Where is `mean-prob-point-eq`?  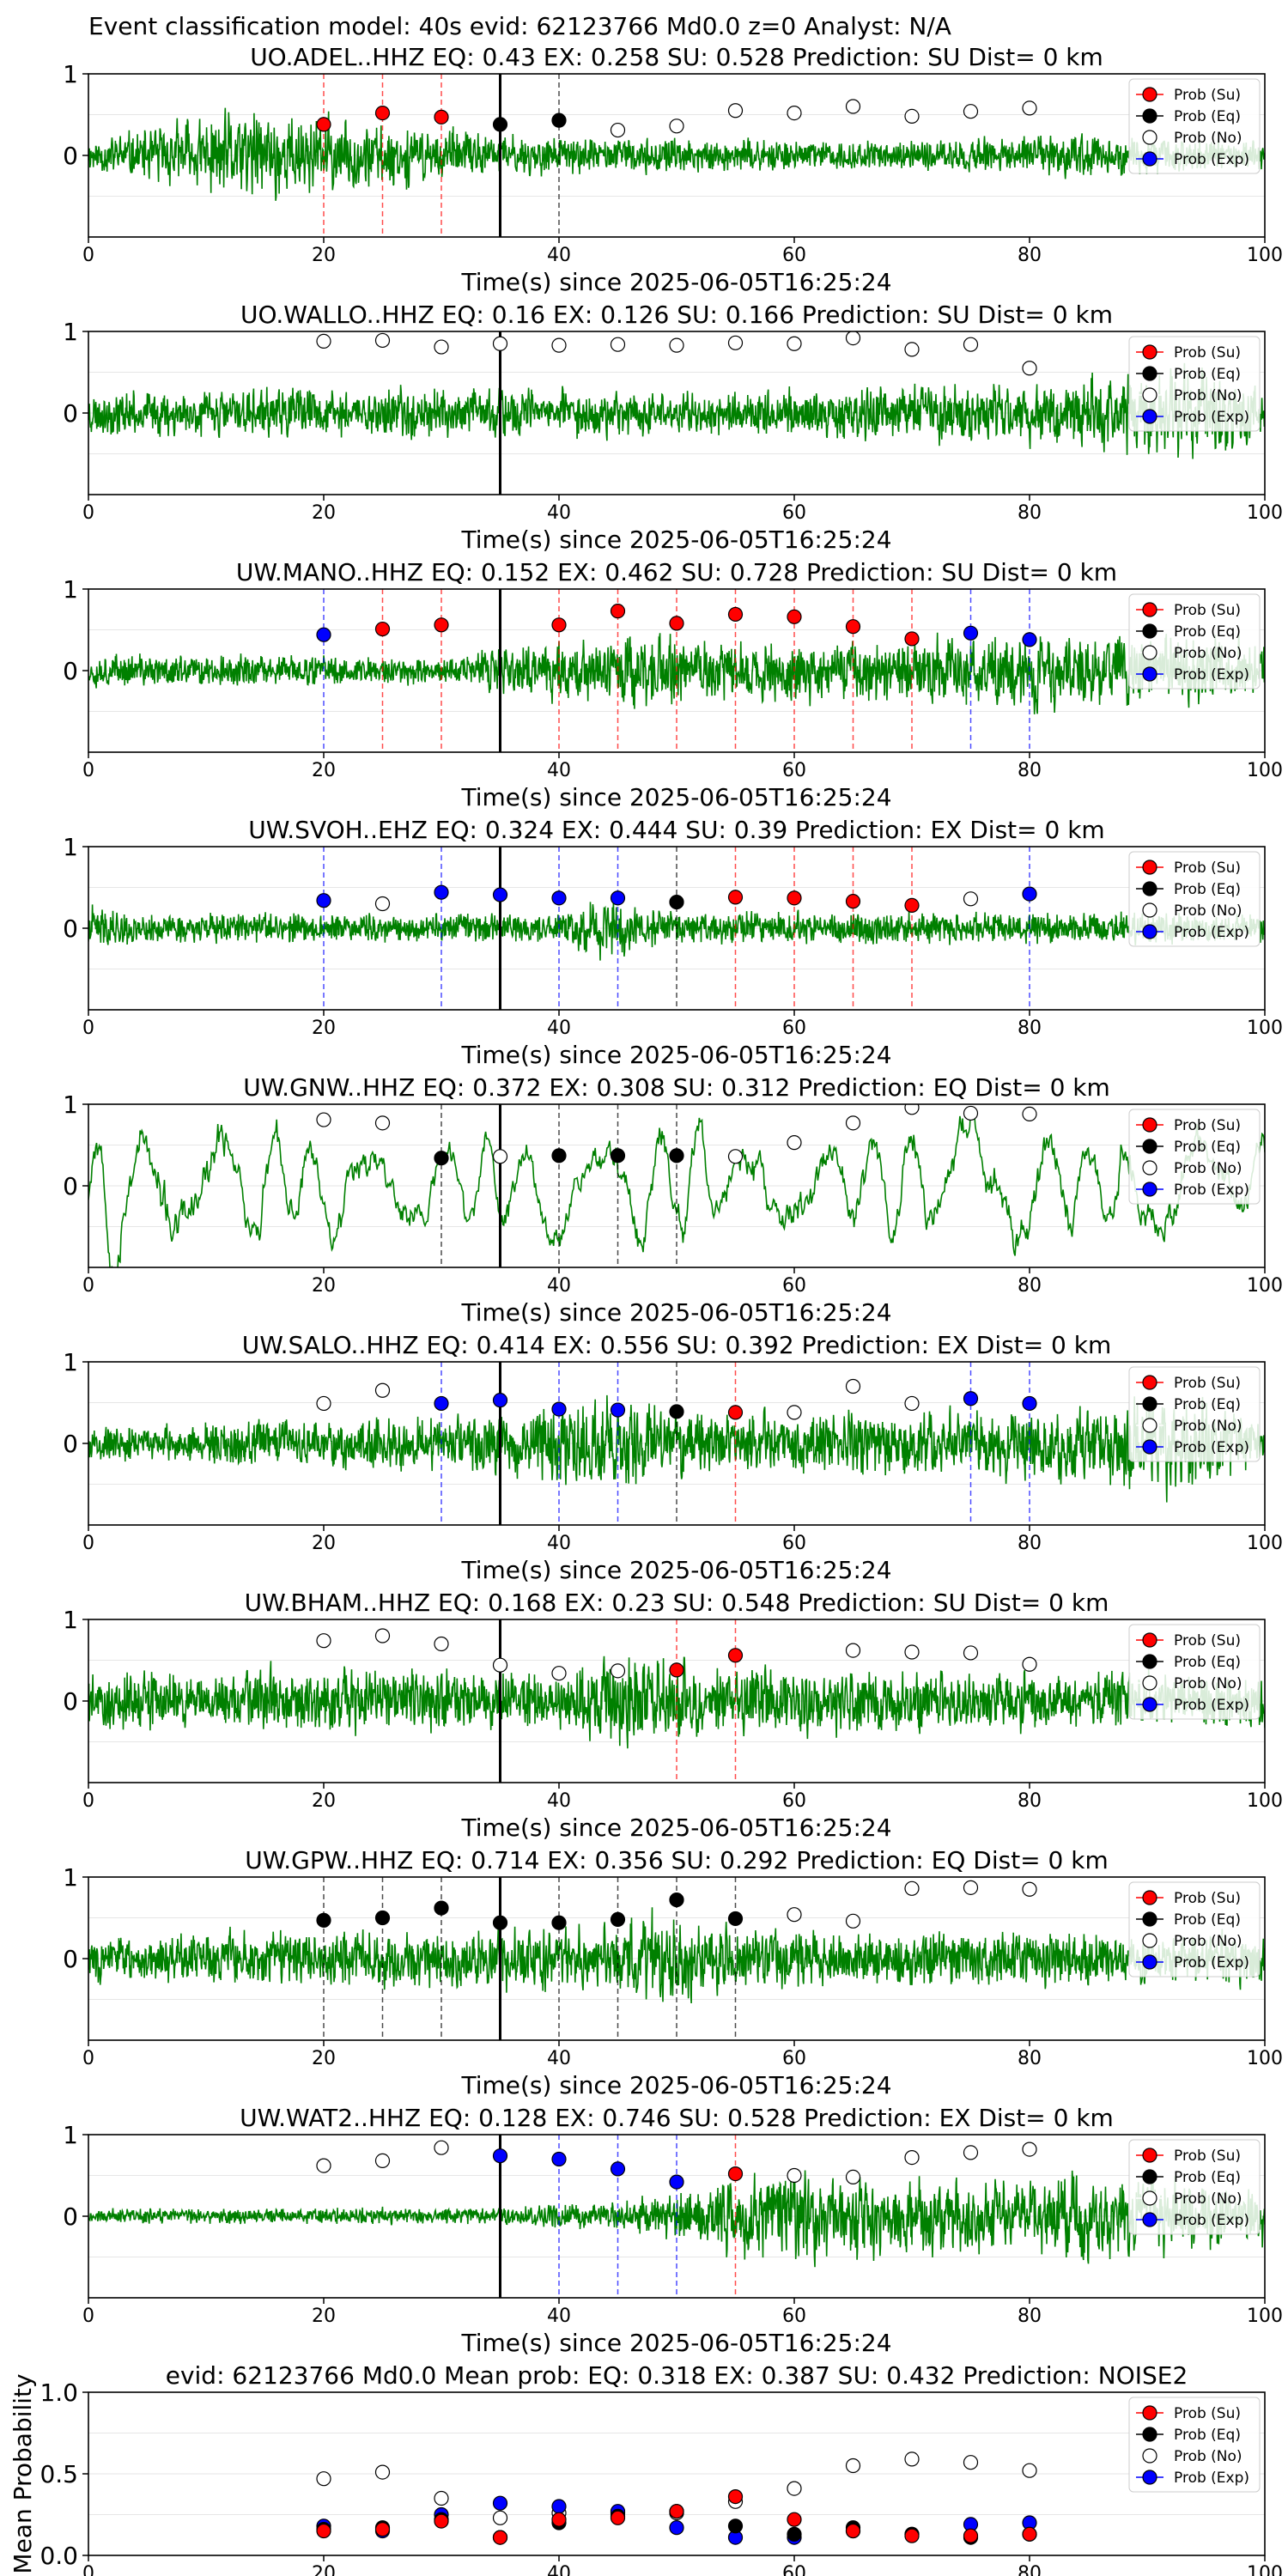 mean-prob-point-eq is located at coordinates (735, 2526).